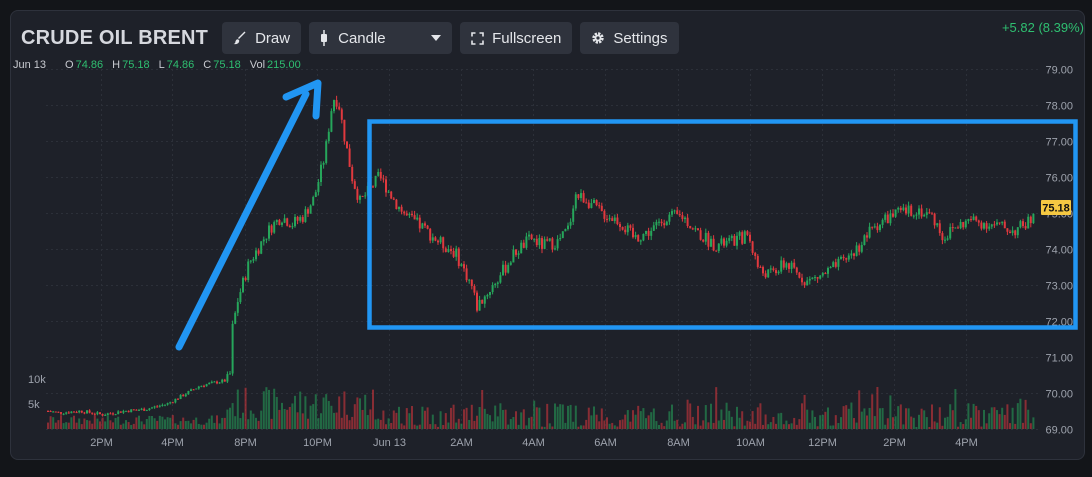 This screenshot has width=1092, height=477. I want to click on price-tick: 74.00, so click(1059, 251).